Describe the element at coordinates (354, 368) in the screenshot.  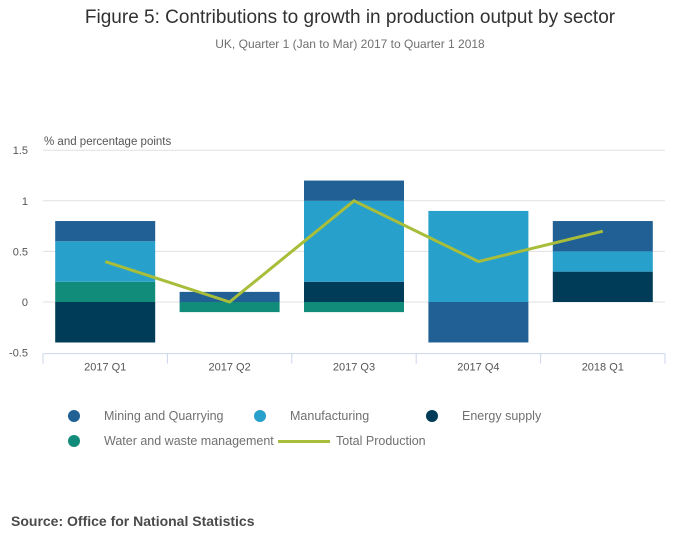
I see `x-tick-label: 2017 Q3` at that location.